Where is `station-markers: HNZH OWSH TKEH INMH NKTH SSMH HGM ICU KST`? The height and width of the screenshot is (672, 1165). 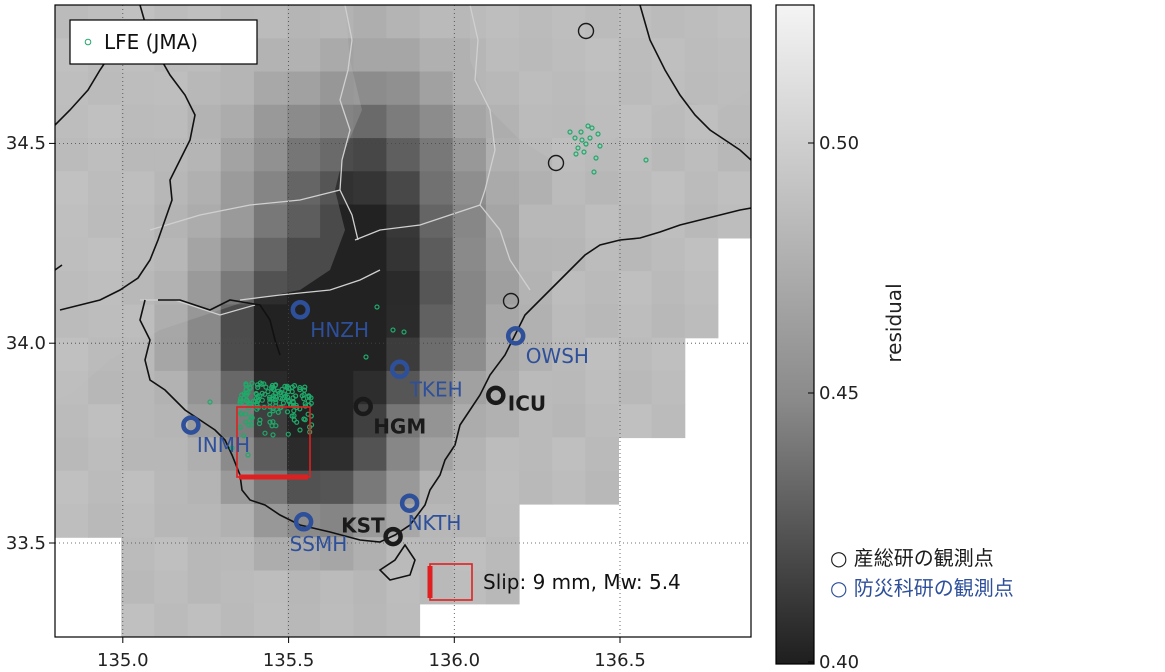 station-markers: HNZH OWSH TKEH INMH NKTH SSMH HGM ICU KST is located at coordinates (385, 428).